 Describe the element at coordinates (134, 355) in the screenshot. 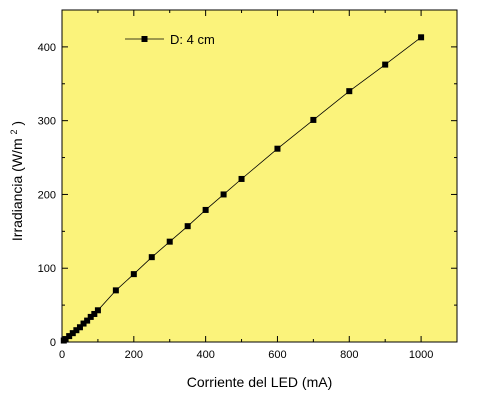

I see `x-tick-label: 200` at that location.